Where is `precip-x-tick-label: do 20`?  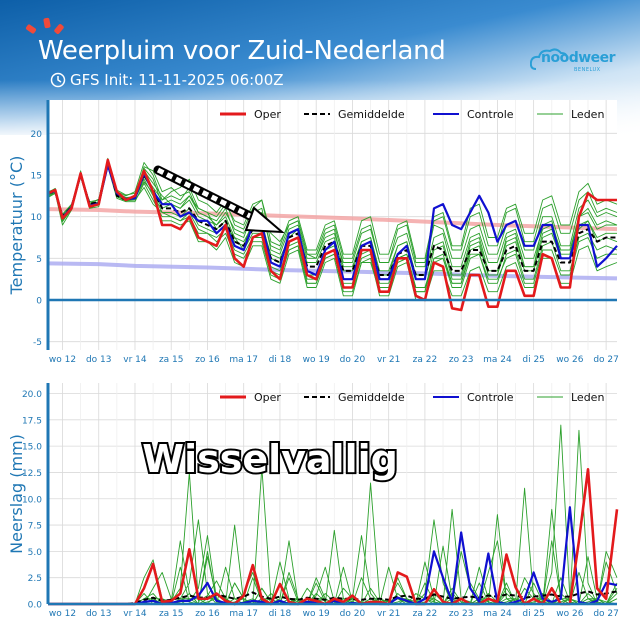 precip-x-tick-label: do 20 is located at coordinates (353, 614).